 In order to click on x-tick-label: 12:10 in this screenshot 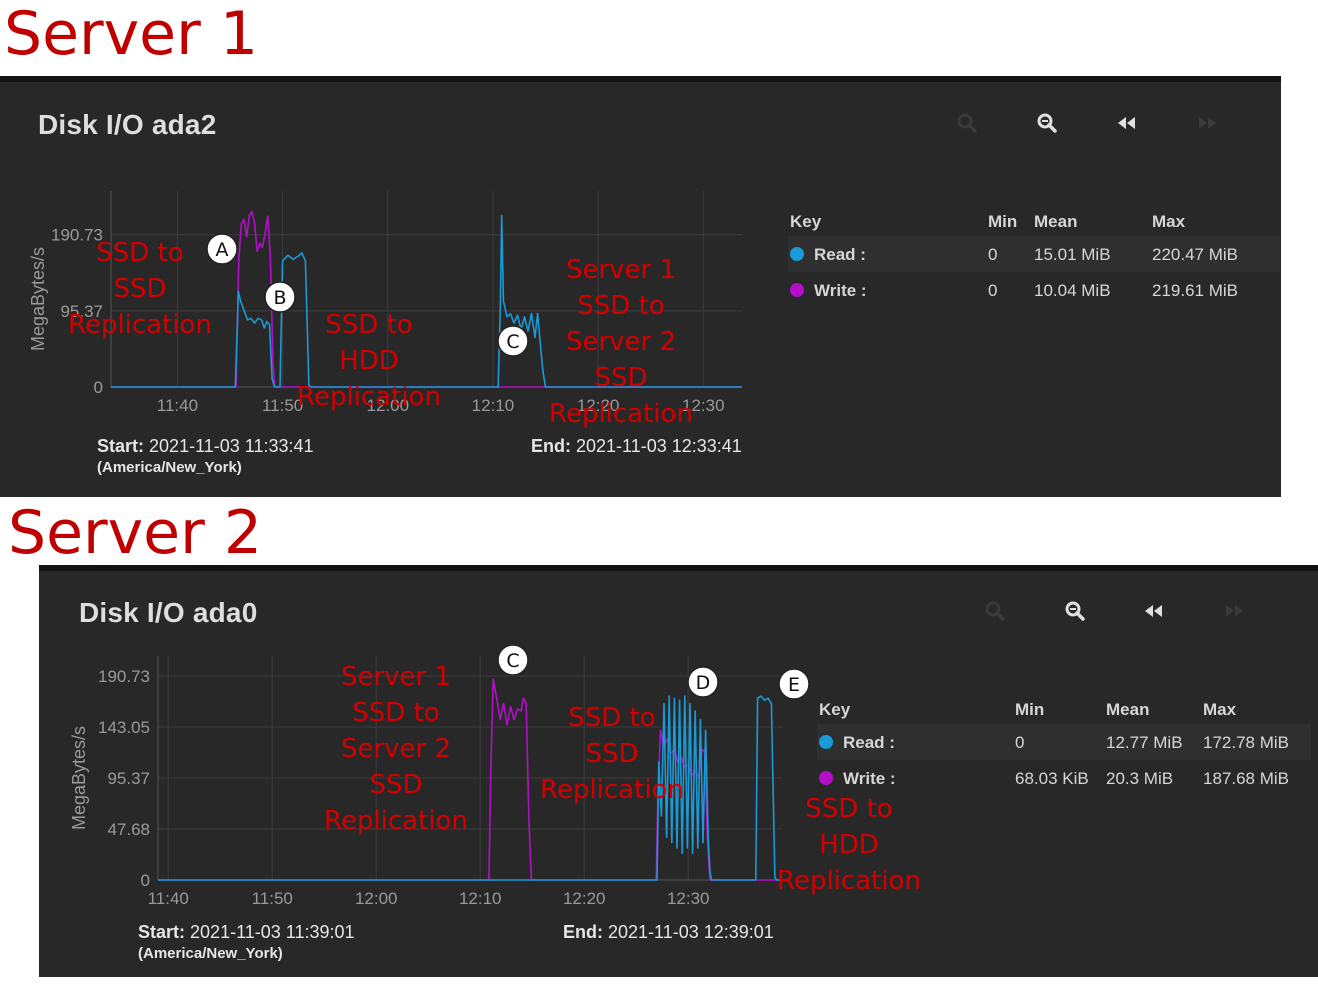, I will do `click(493, 405)`.